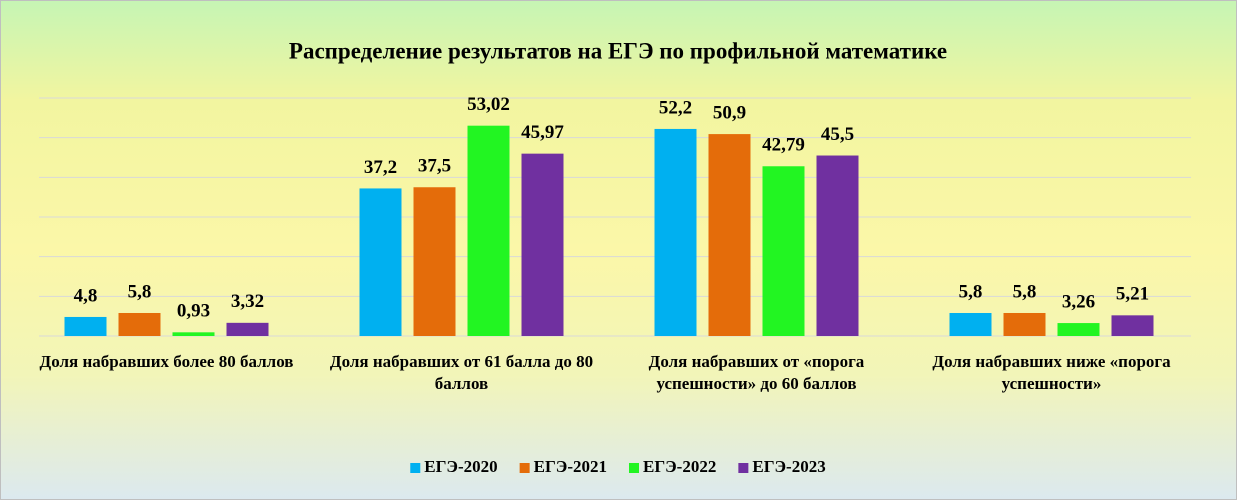  What do you see at coordinates (570, 466) in the screenshot?
I see `legend-label: ЕГЭ-2021` at bounding box center [570, 466].